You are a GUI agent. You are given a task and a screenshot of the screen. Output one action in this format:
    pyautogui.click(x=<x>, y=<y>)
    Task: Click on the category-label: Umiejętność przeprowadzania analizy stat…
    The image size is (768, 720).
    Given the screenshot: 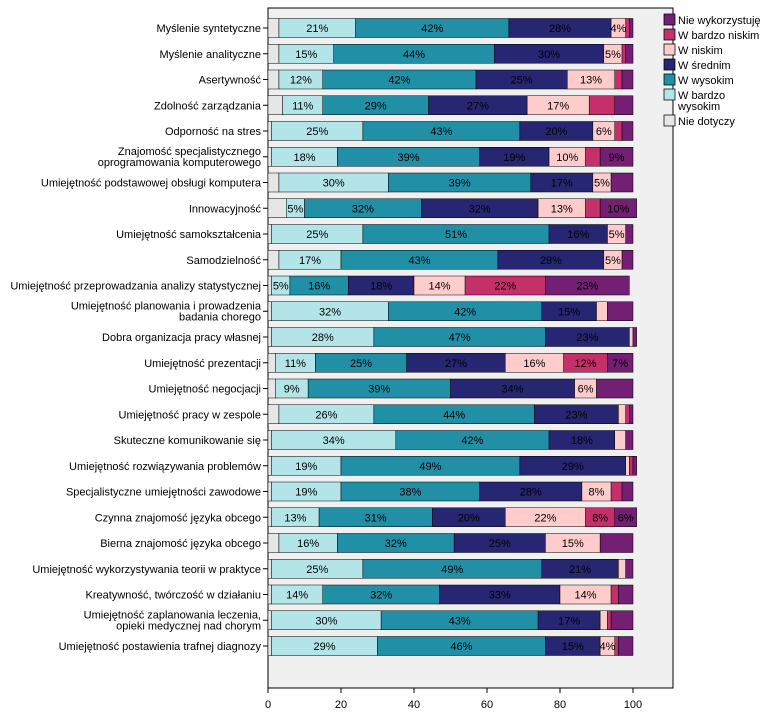 What is the action you would take?
    pyautogui.click(x=135, y=287)
    